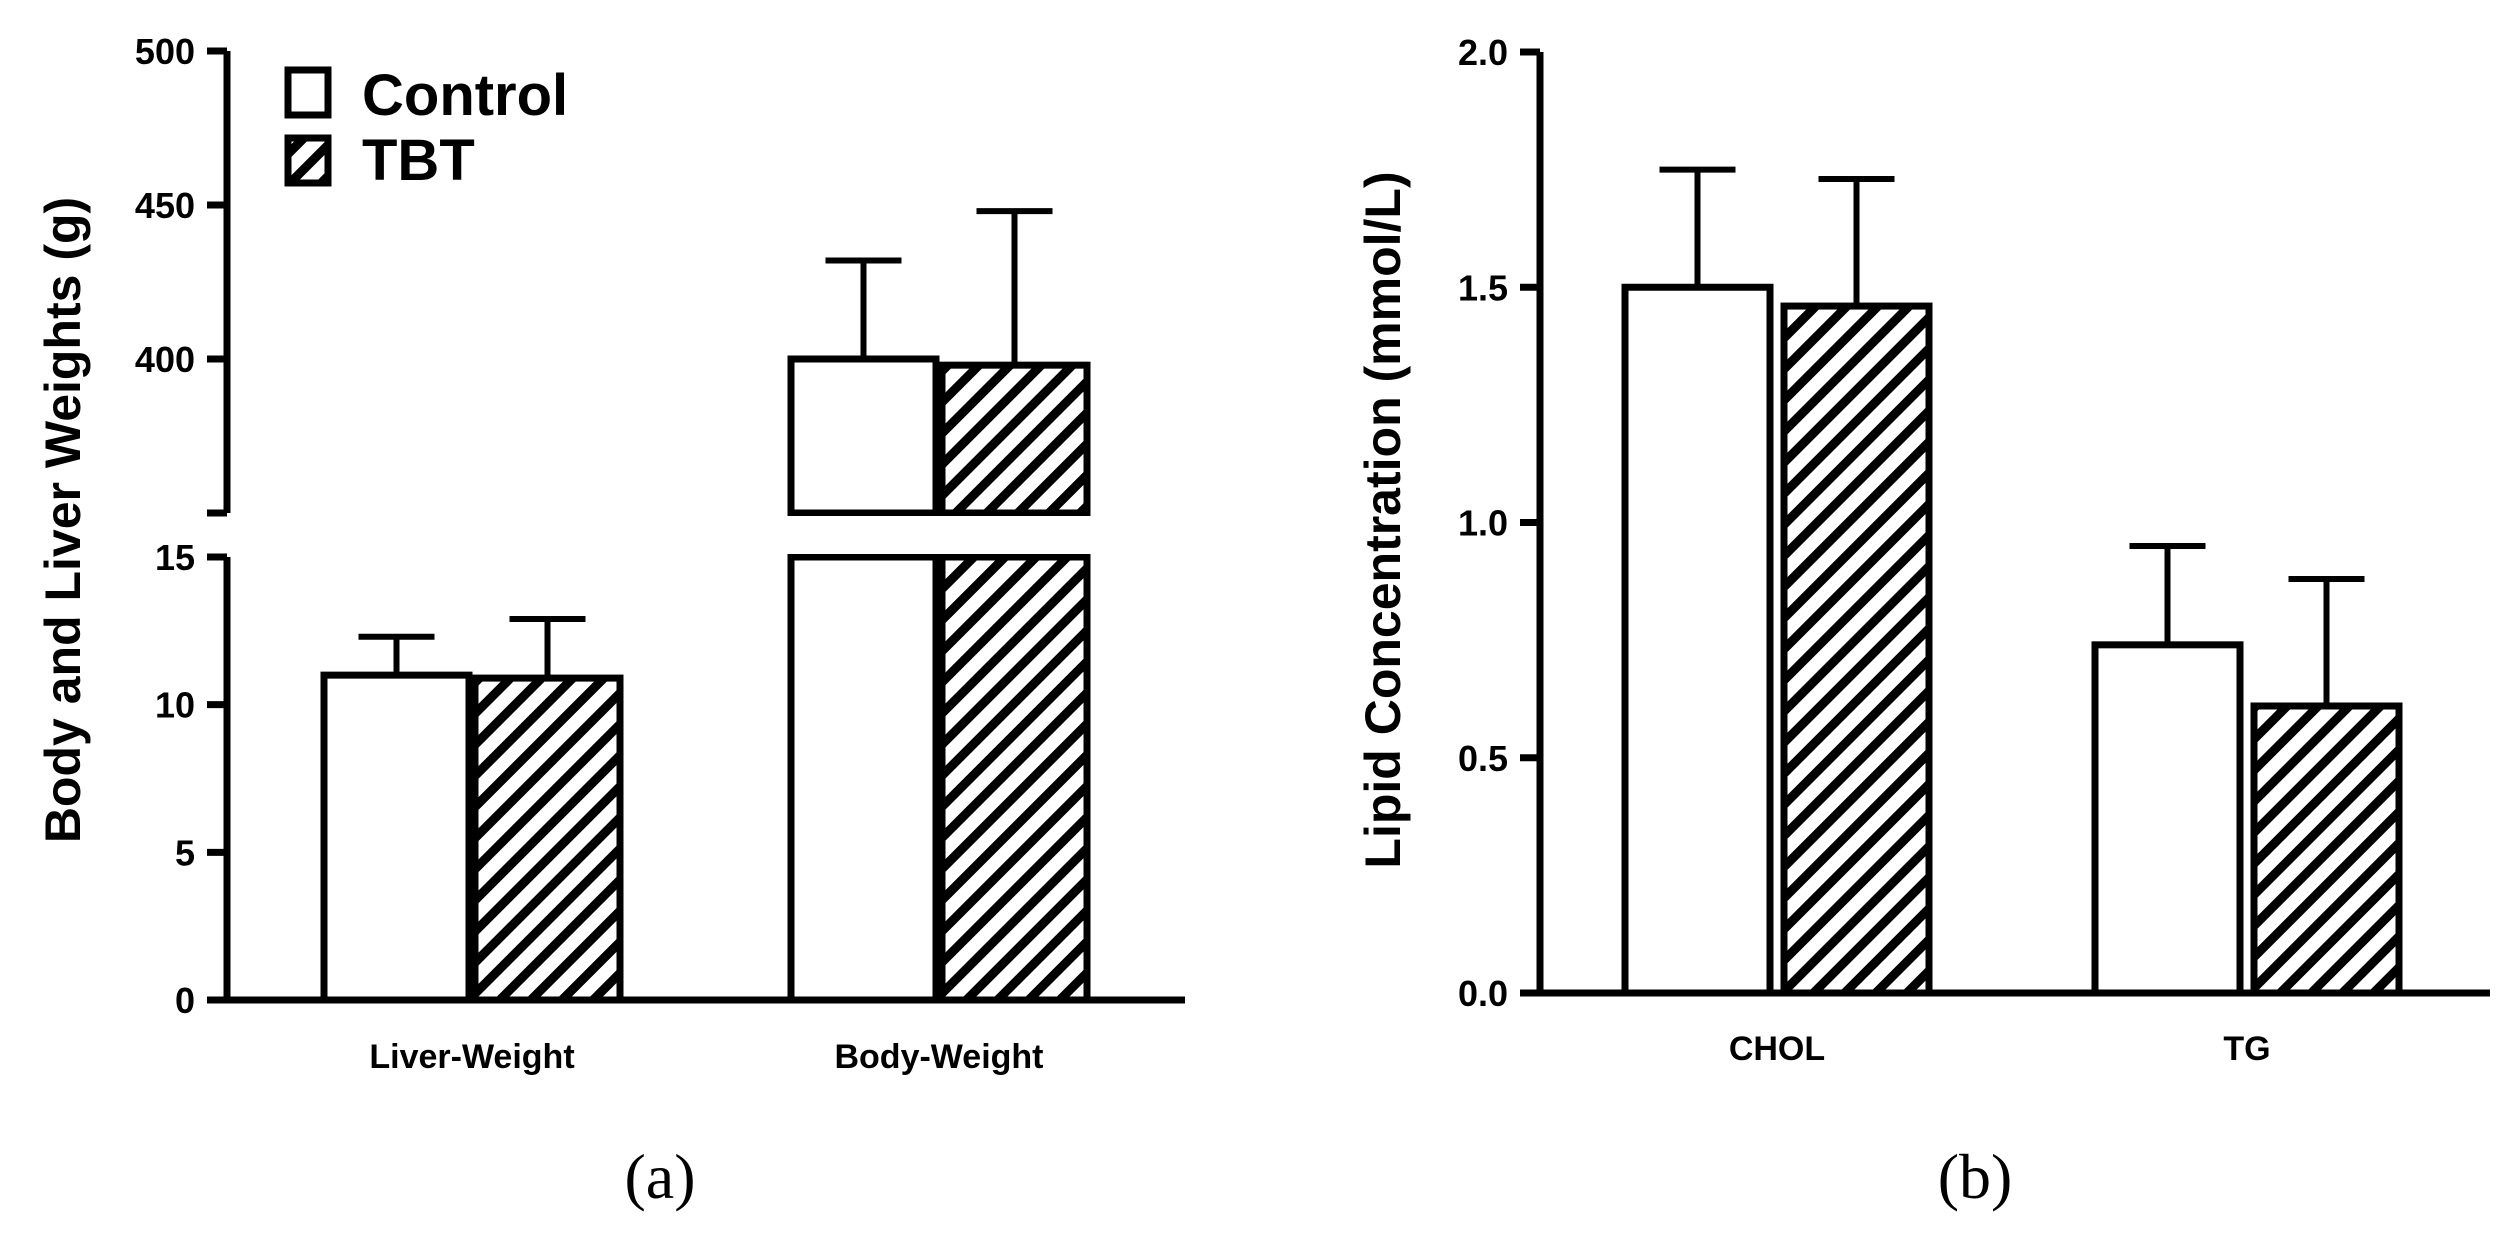 This screenshot has height=1235, width=2505. Describe the element at coordinates (308, 92) in the screenshot. I see `legend-swatch-control` at that location.